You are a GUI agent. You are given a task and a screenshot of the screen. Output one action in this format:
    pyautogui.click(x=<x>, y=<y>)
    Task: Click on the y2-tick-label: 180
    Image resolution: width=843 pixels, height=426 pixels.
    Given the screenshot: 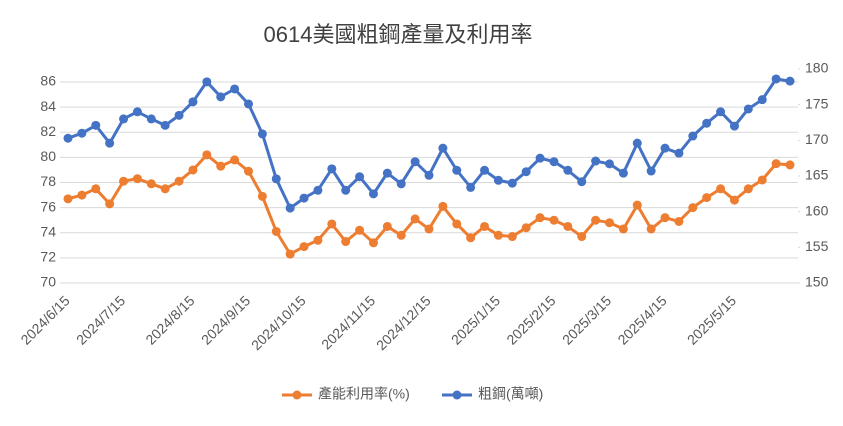 What is the action you would take?
    pyautogui.click(x=817, y=68)
    